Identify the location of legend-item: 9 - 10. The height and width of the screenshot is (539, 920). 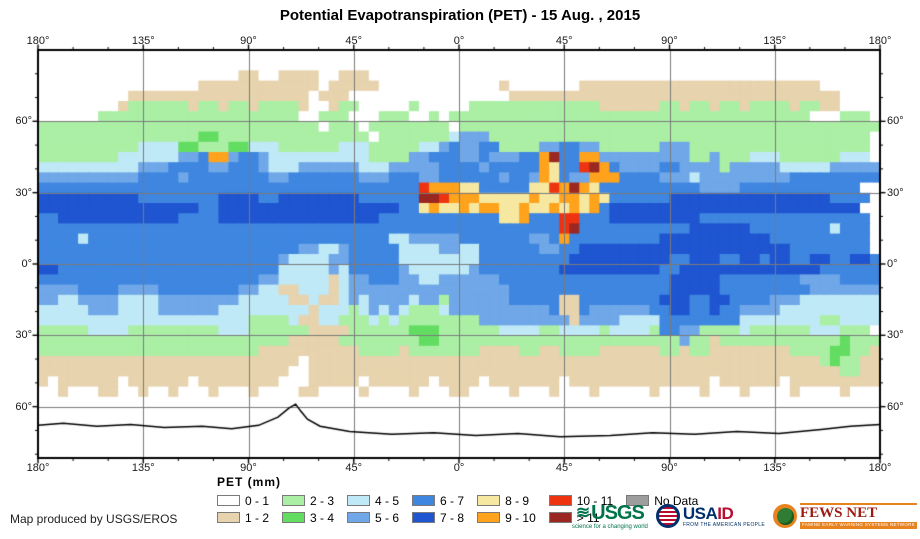
(506, 517).